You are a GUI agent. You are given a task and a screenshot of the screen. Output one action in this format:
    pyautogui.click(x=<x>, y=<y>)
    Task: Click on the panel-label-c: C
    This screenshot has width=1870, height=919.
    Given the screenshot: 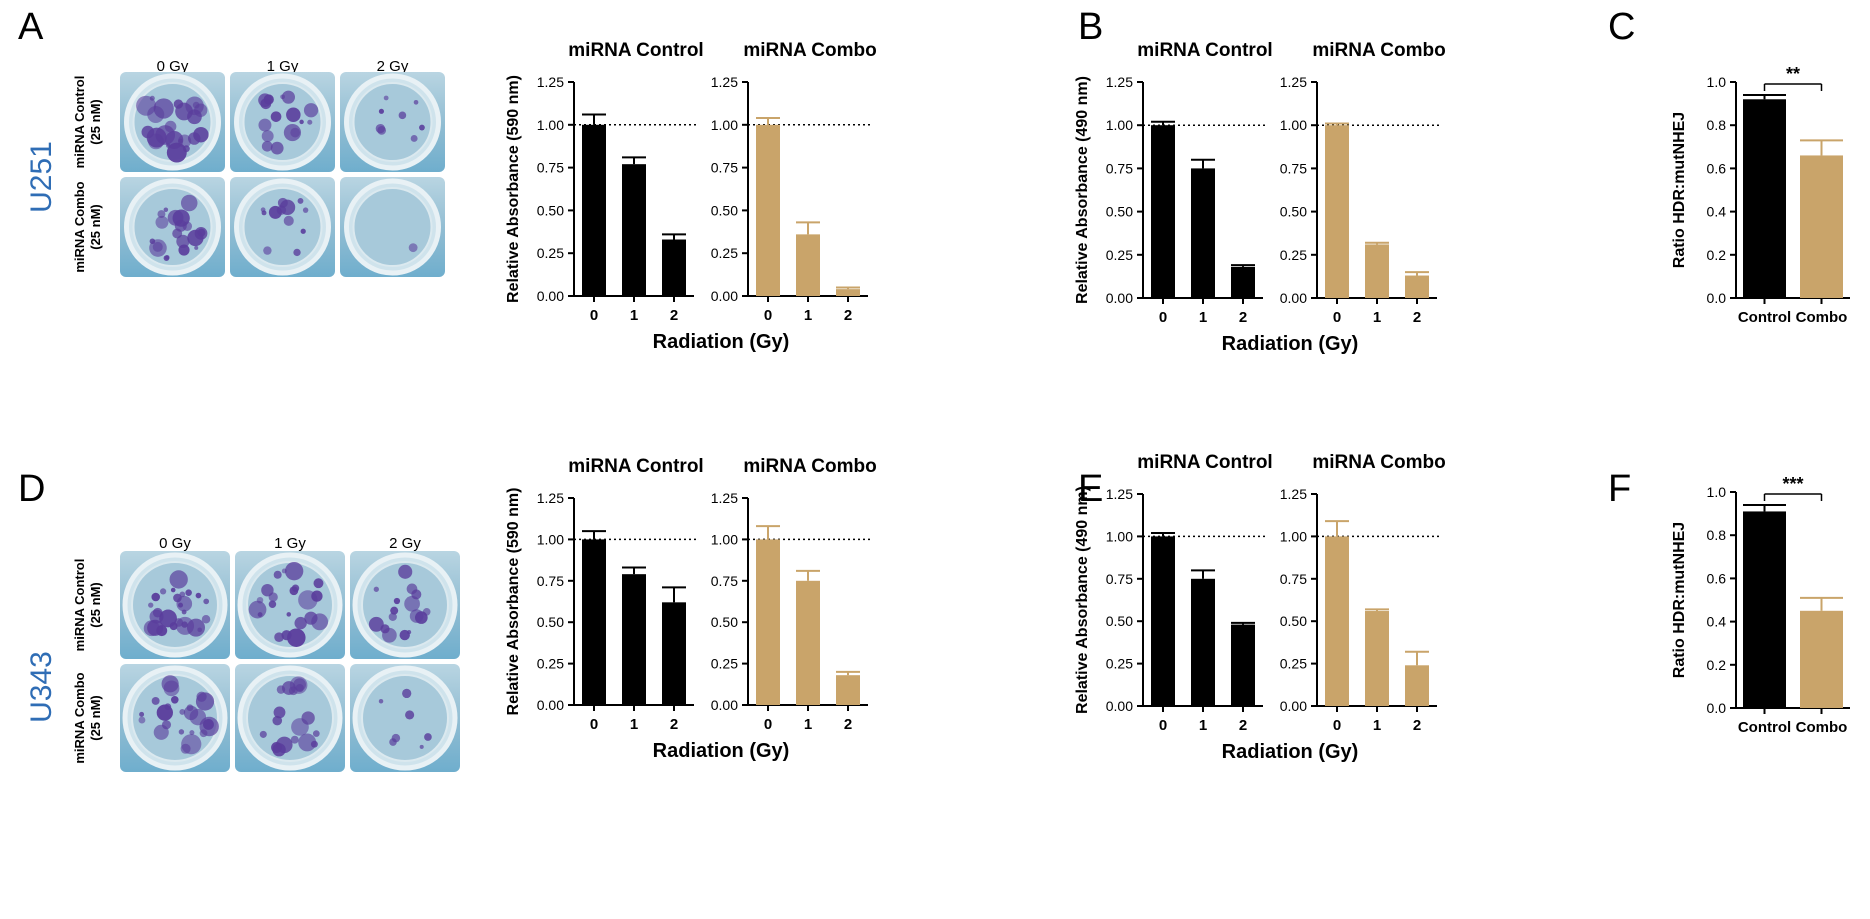 What is the action you would take?
    pyautogui.click(x=1622, y=27)
    